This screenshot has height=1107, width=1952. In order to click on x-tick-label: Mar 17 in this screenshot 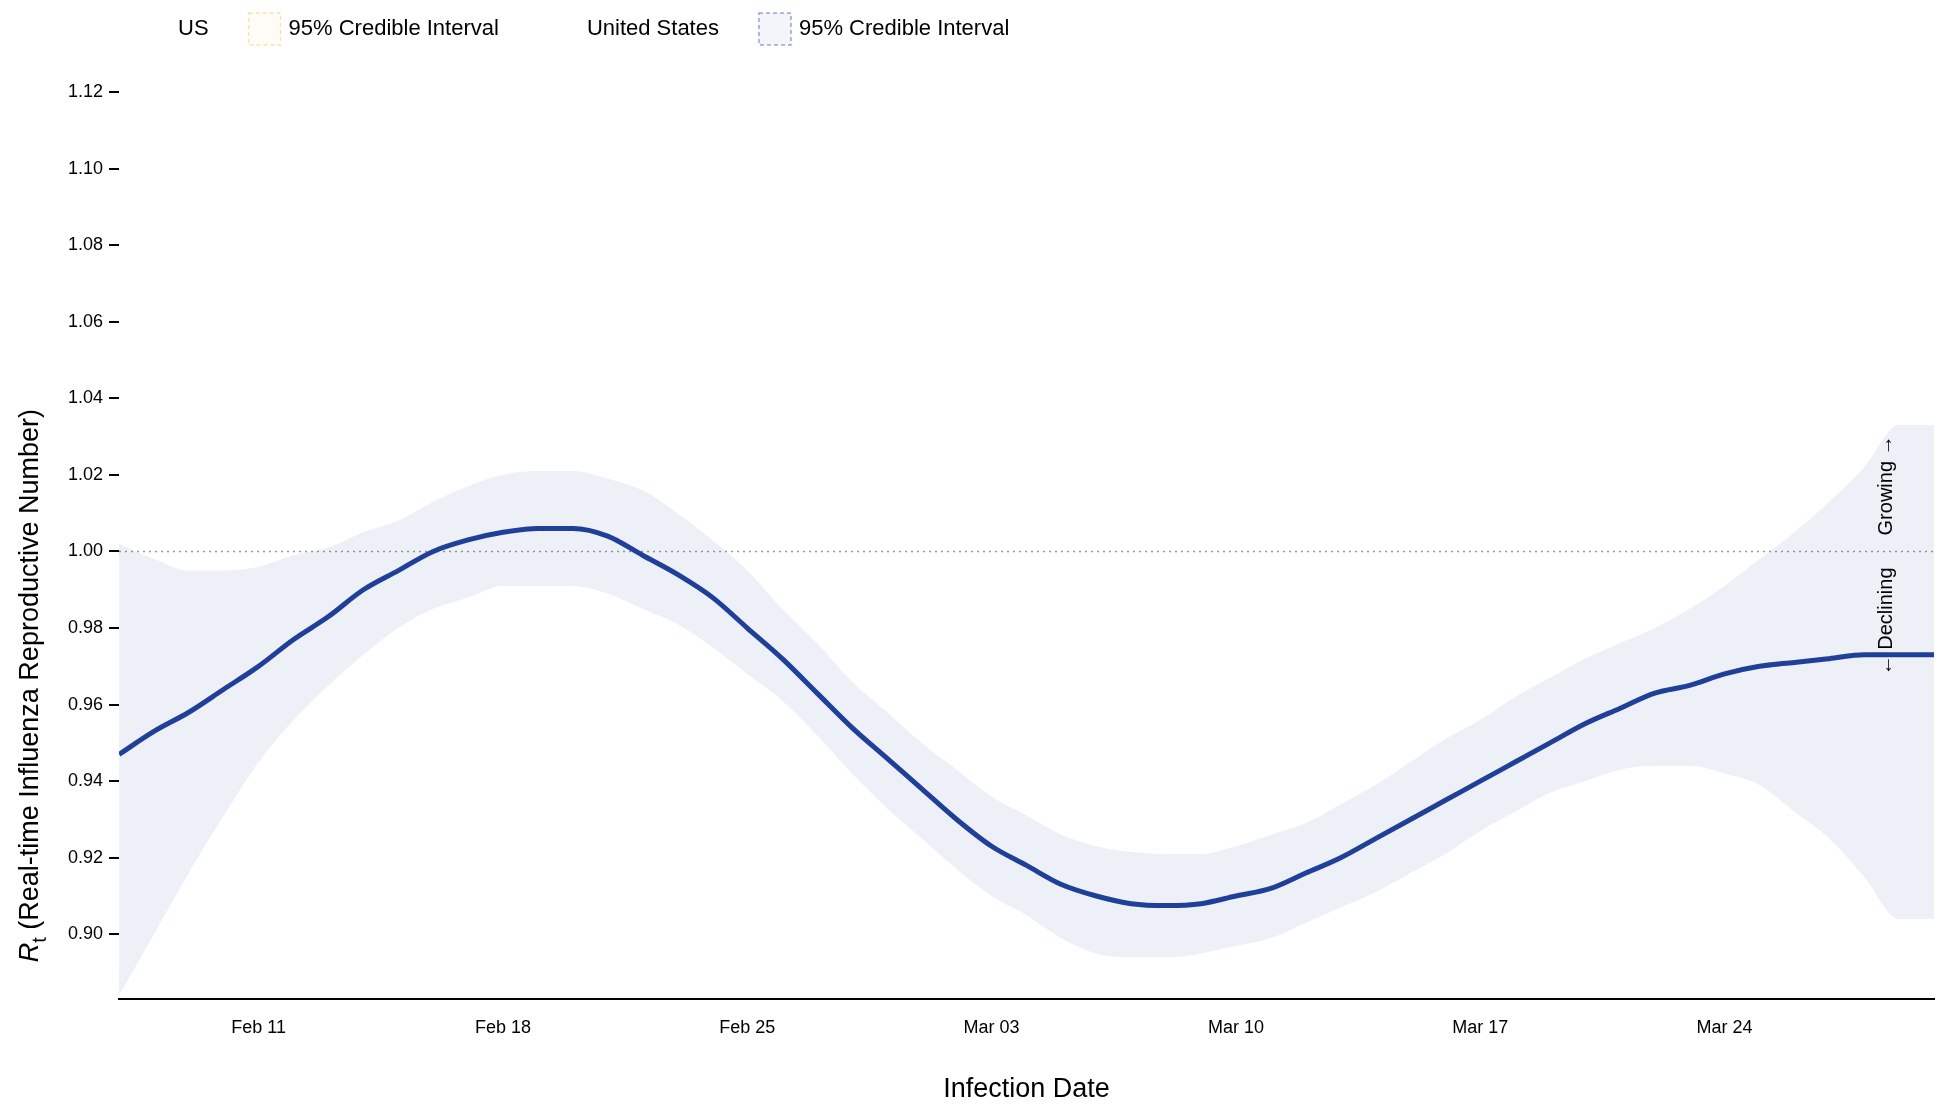, I will do `click(1480, 1027)`.